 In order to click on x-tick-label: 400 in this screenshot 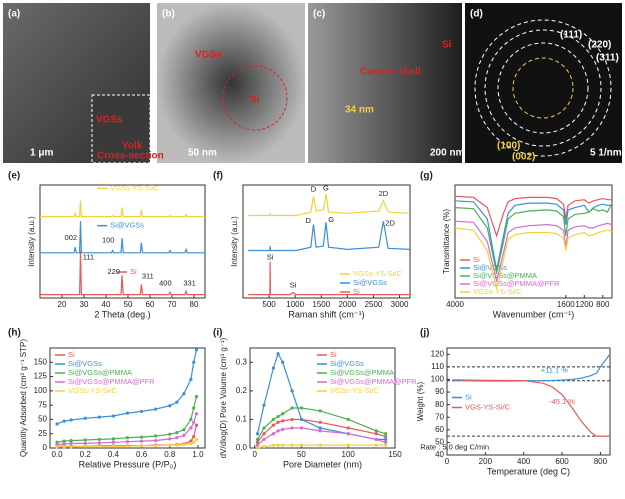, I will do `click(524, 461)`.